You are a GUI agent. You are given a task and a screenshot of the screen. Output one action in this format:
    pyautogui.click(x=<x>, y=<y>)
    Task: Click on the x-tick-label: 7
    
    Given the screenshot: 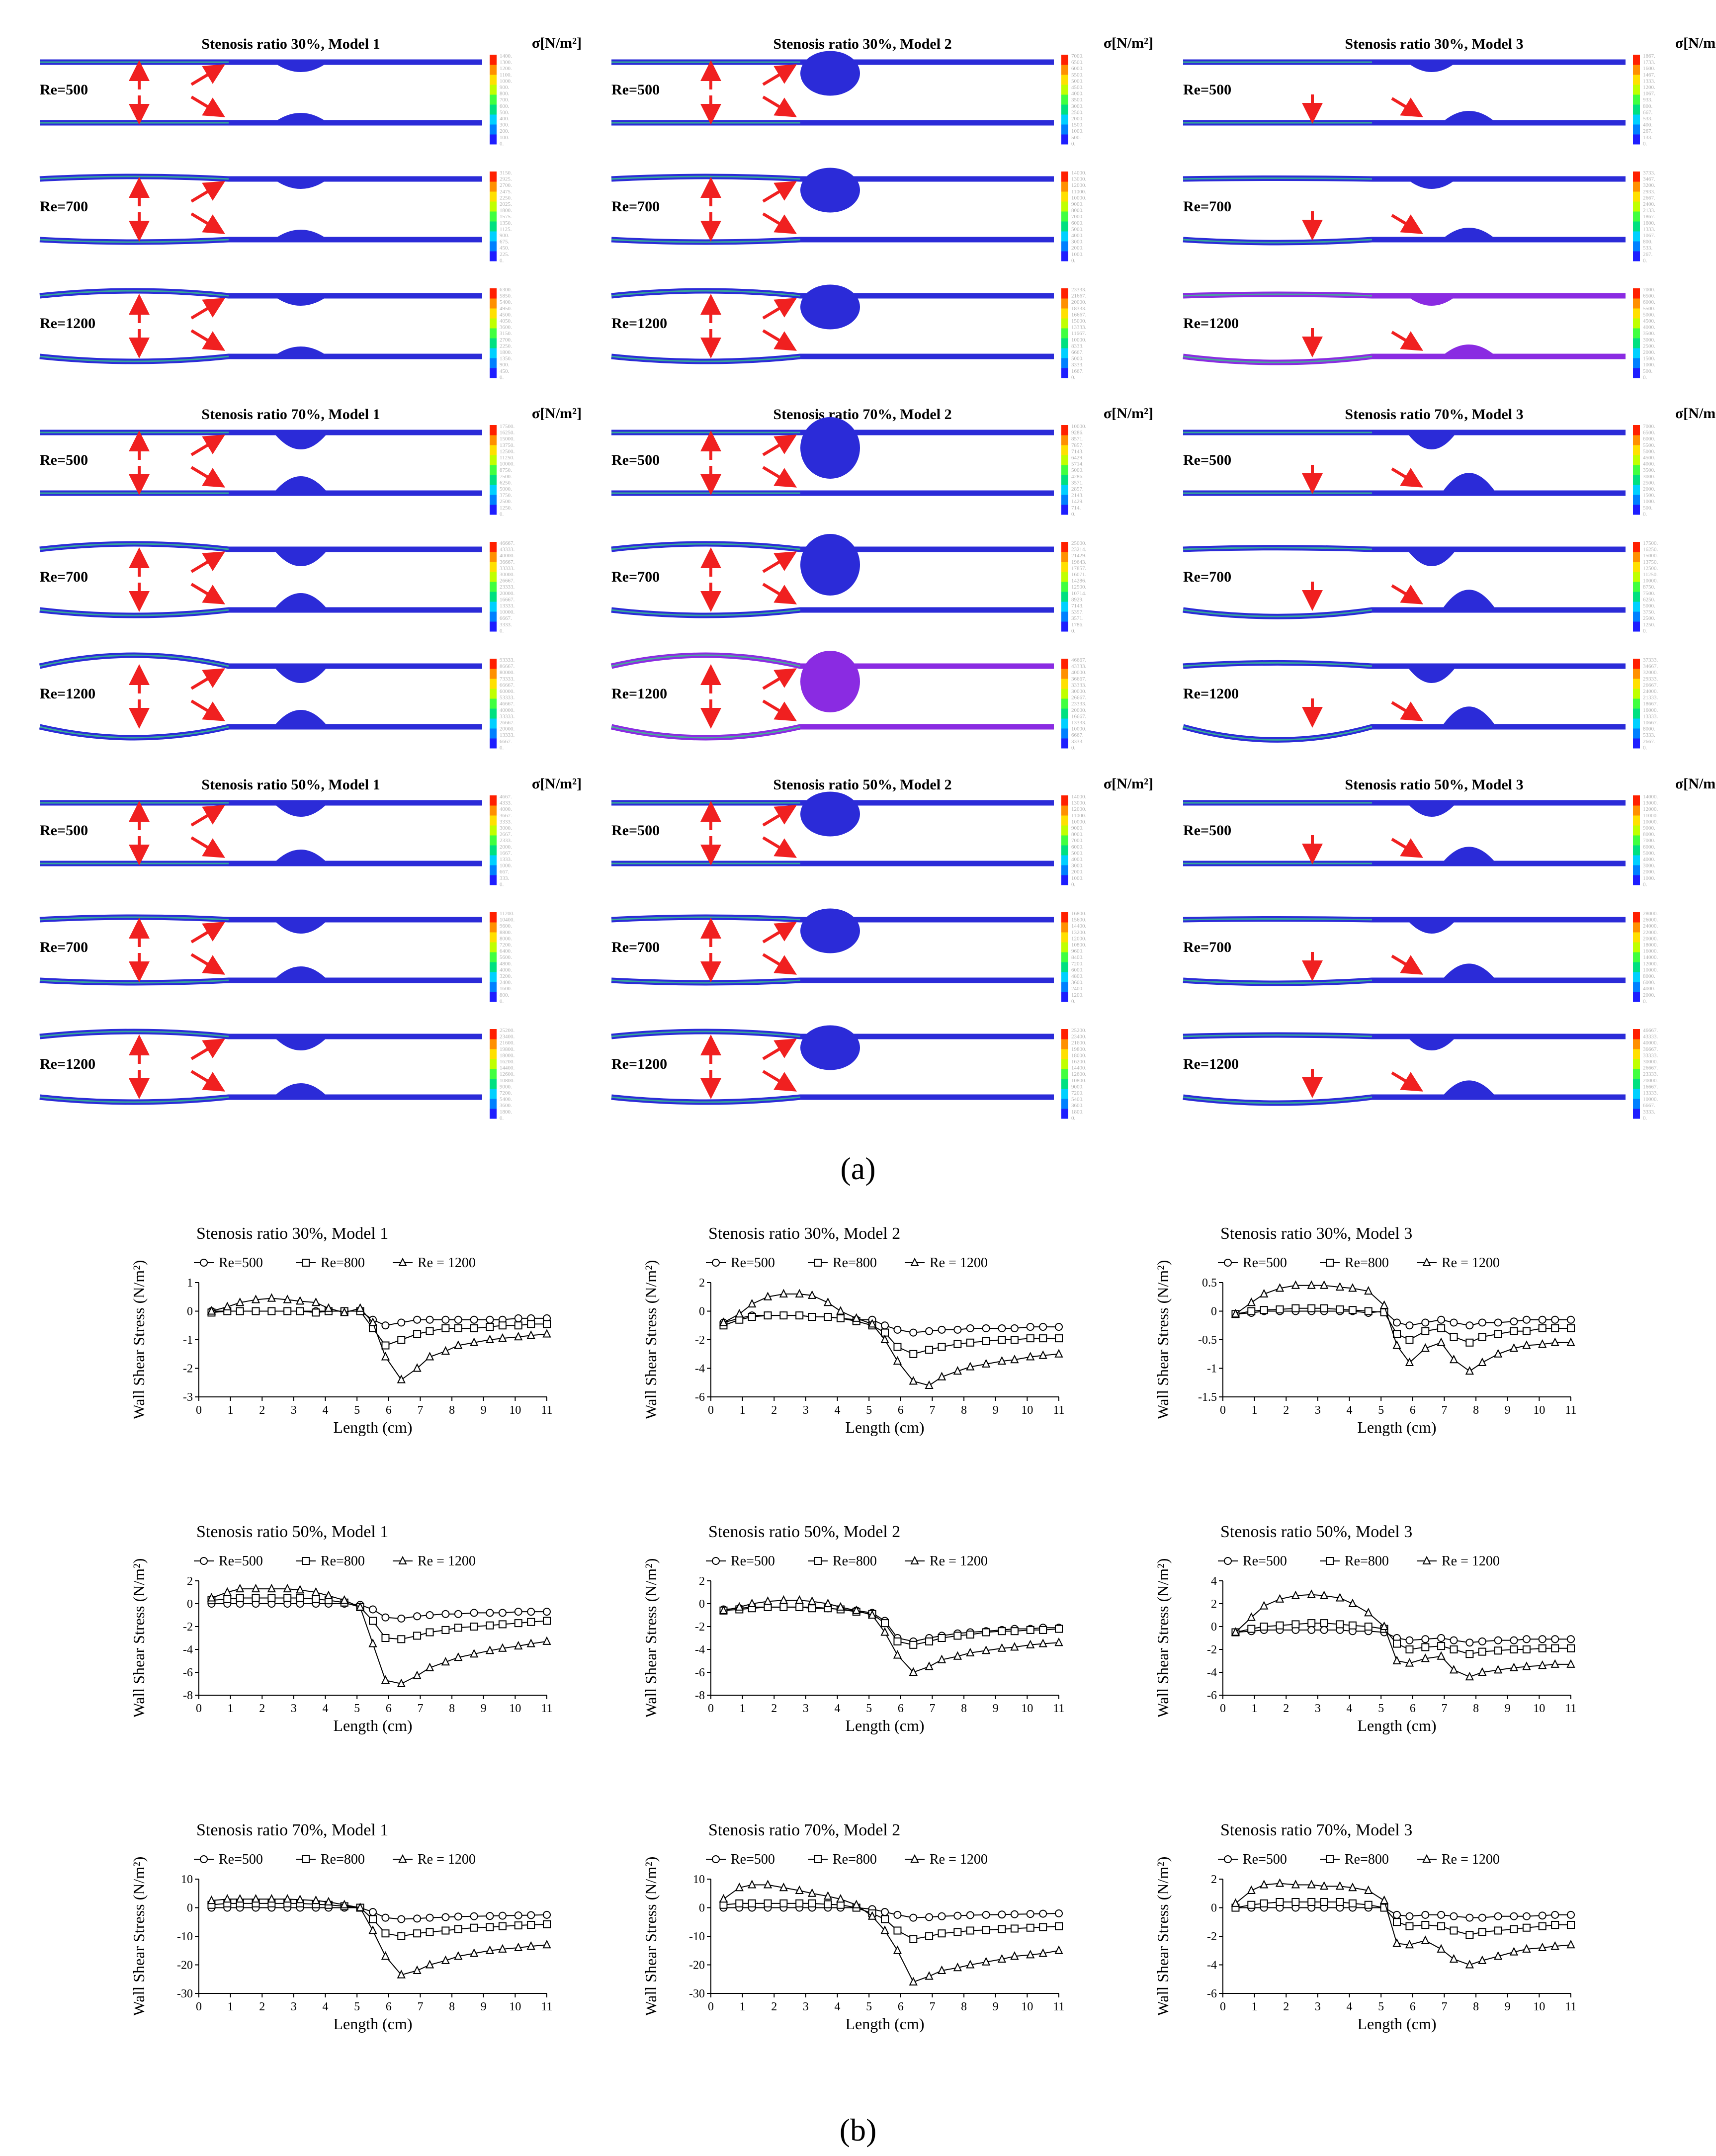 What is the action you would take?
    pyautogui.click(x=932, y=1410)
    